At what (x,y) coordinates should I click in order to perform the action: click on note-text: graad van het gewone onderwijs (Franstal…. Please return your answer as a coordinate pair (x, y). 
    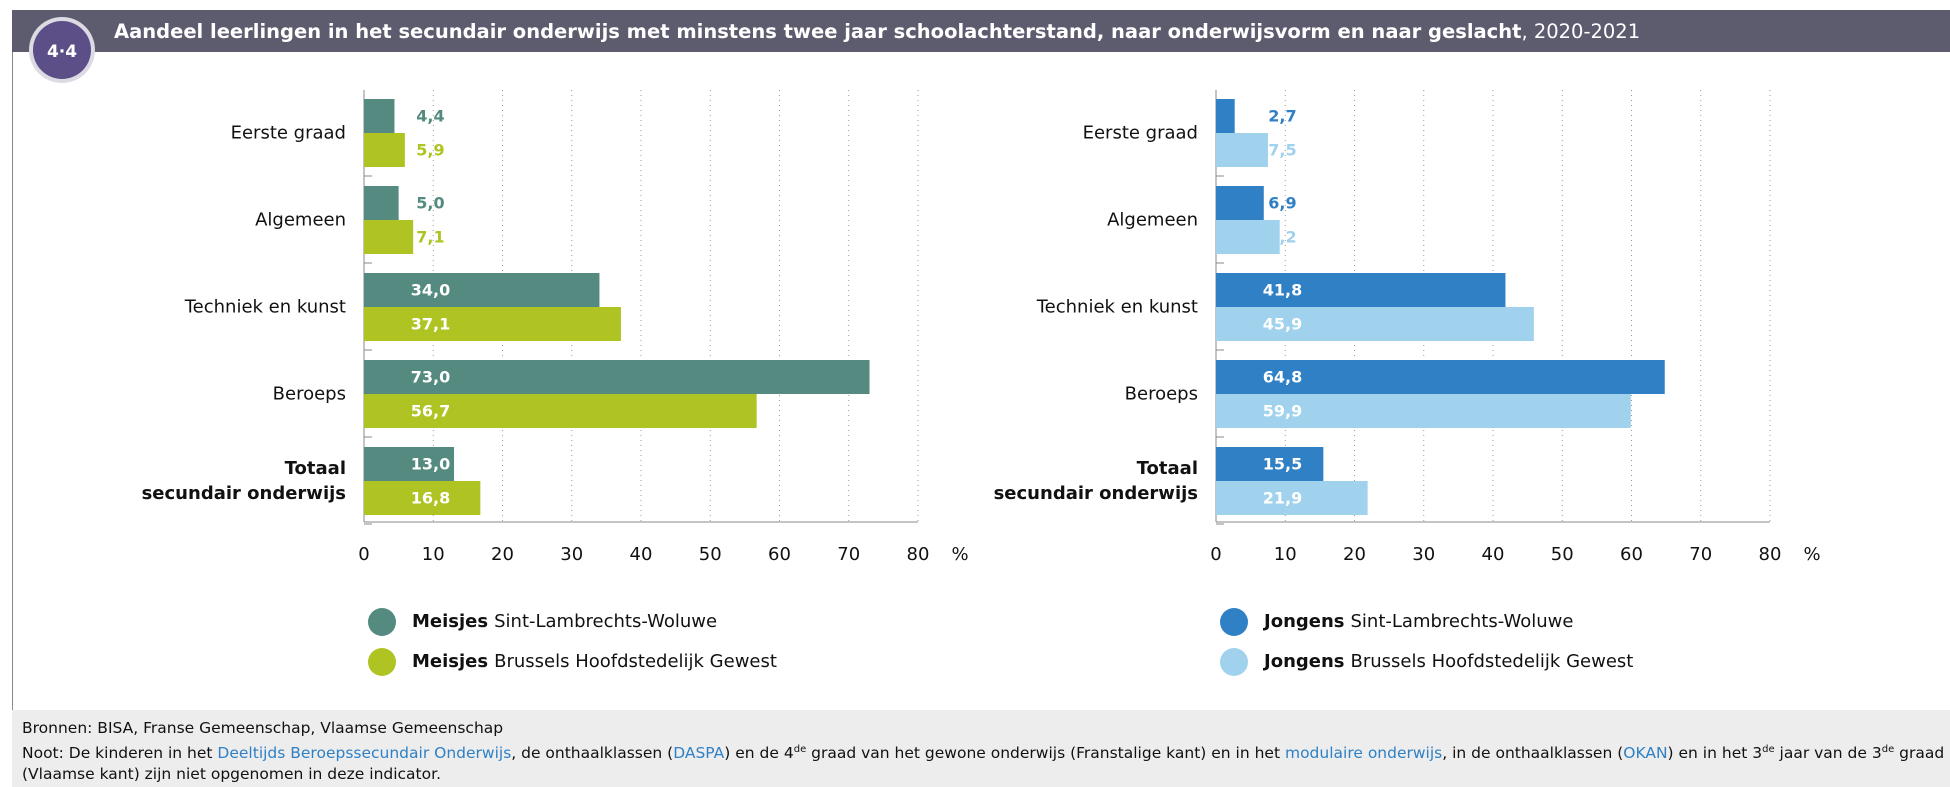
    Looking at the image, I should click on (1045, 753).